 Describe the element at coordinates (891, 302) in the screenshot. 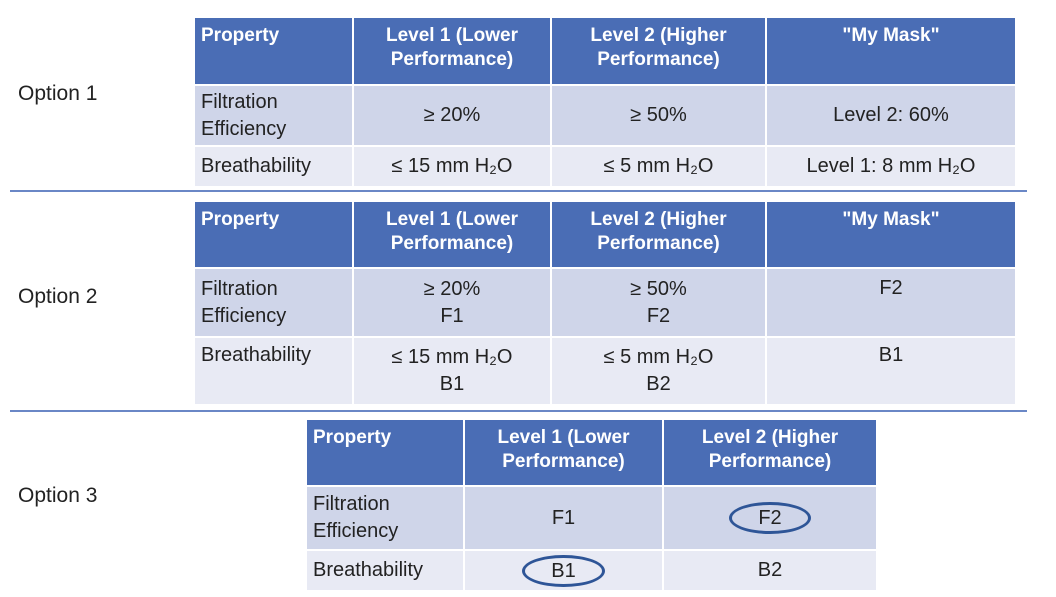

I see `cell: F2` at that location.